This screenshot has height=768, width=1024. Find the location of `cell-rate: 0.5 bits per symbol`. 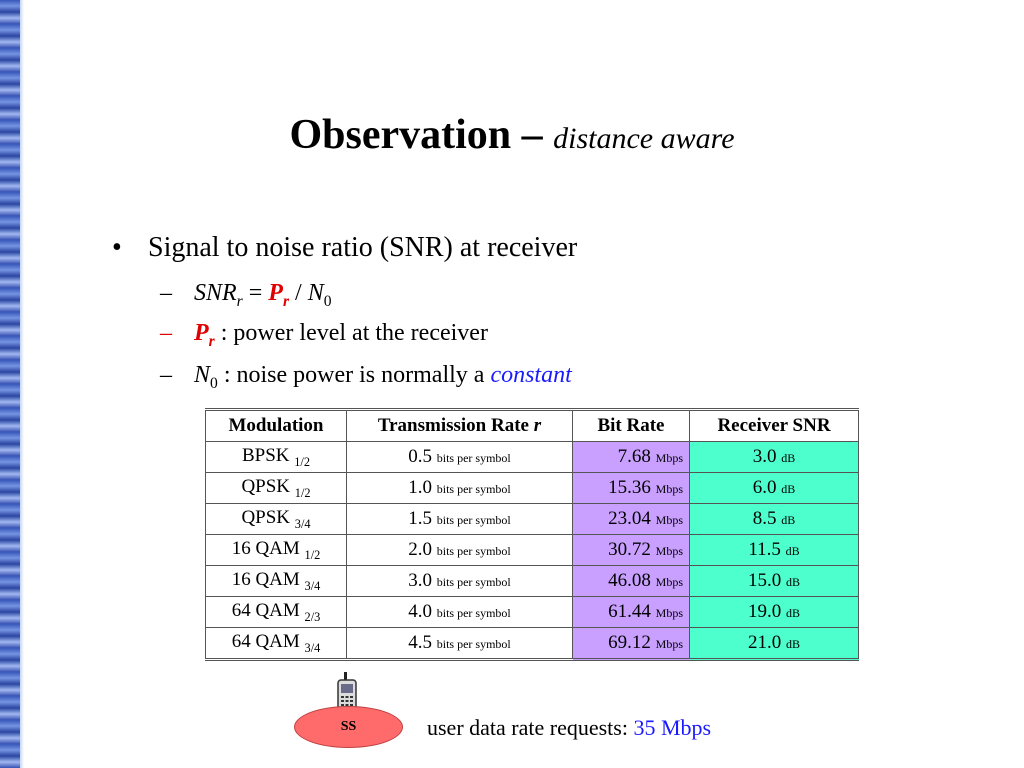

cell-rate: 0.5 bits per symbol is located at coordinates (459, 457).